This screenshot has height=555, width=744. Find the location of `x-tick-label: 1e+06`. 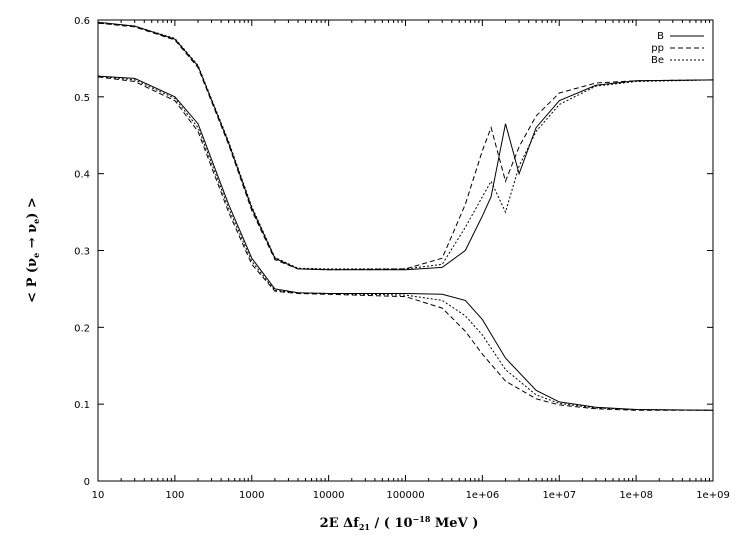

x-tick-label: 1e+06 is located at coordinates (483, 495).